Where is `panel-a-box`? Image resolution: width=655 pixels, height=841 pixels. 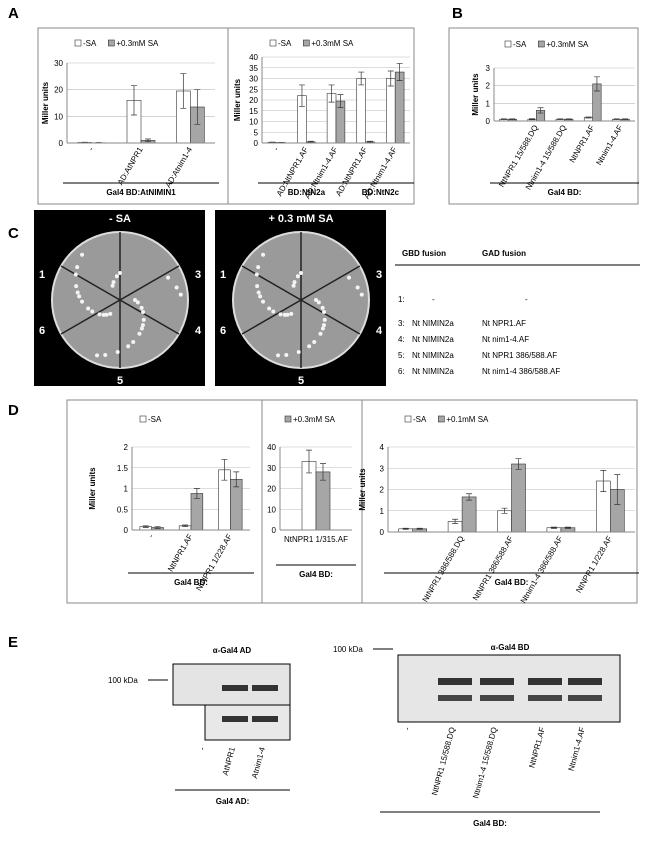
panel-a-box is located at coordinates (226, 116).